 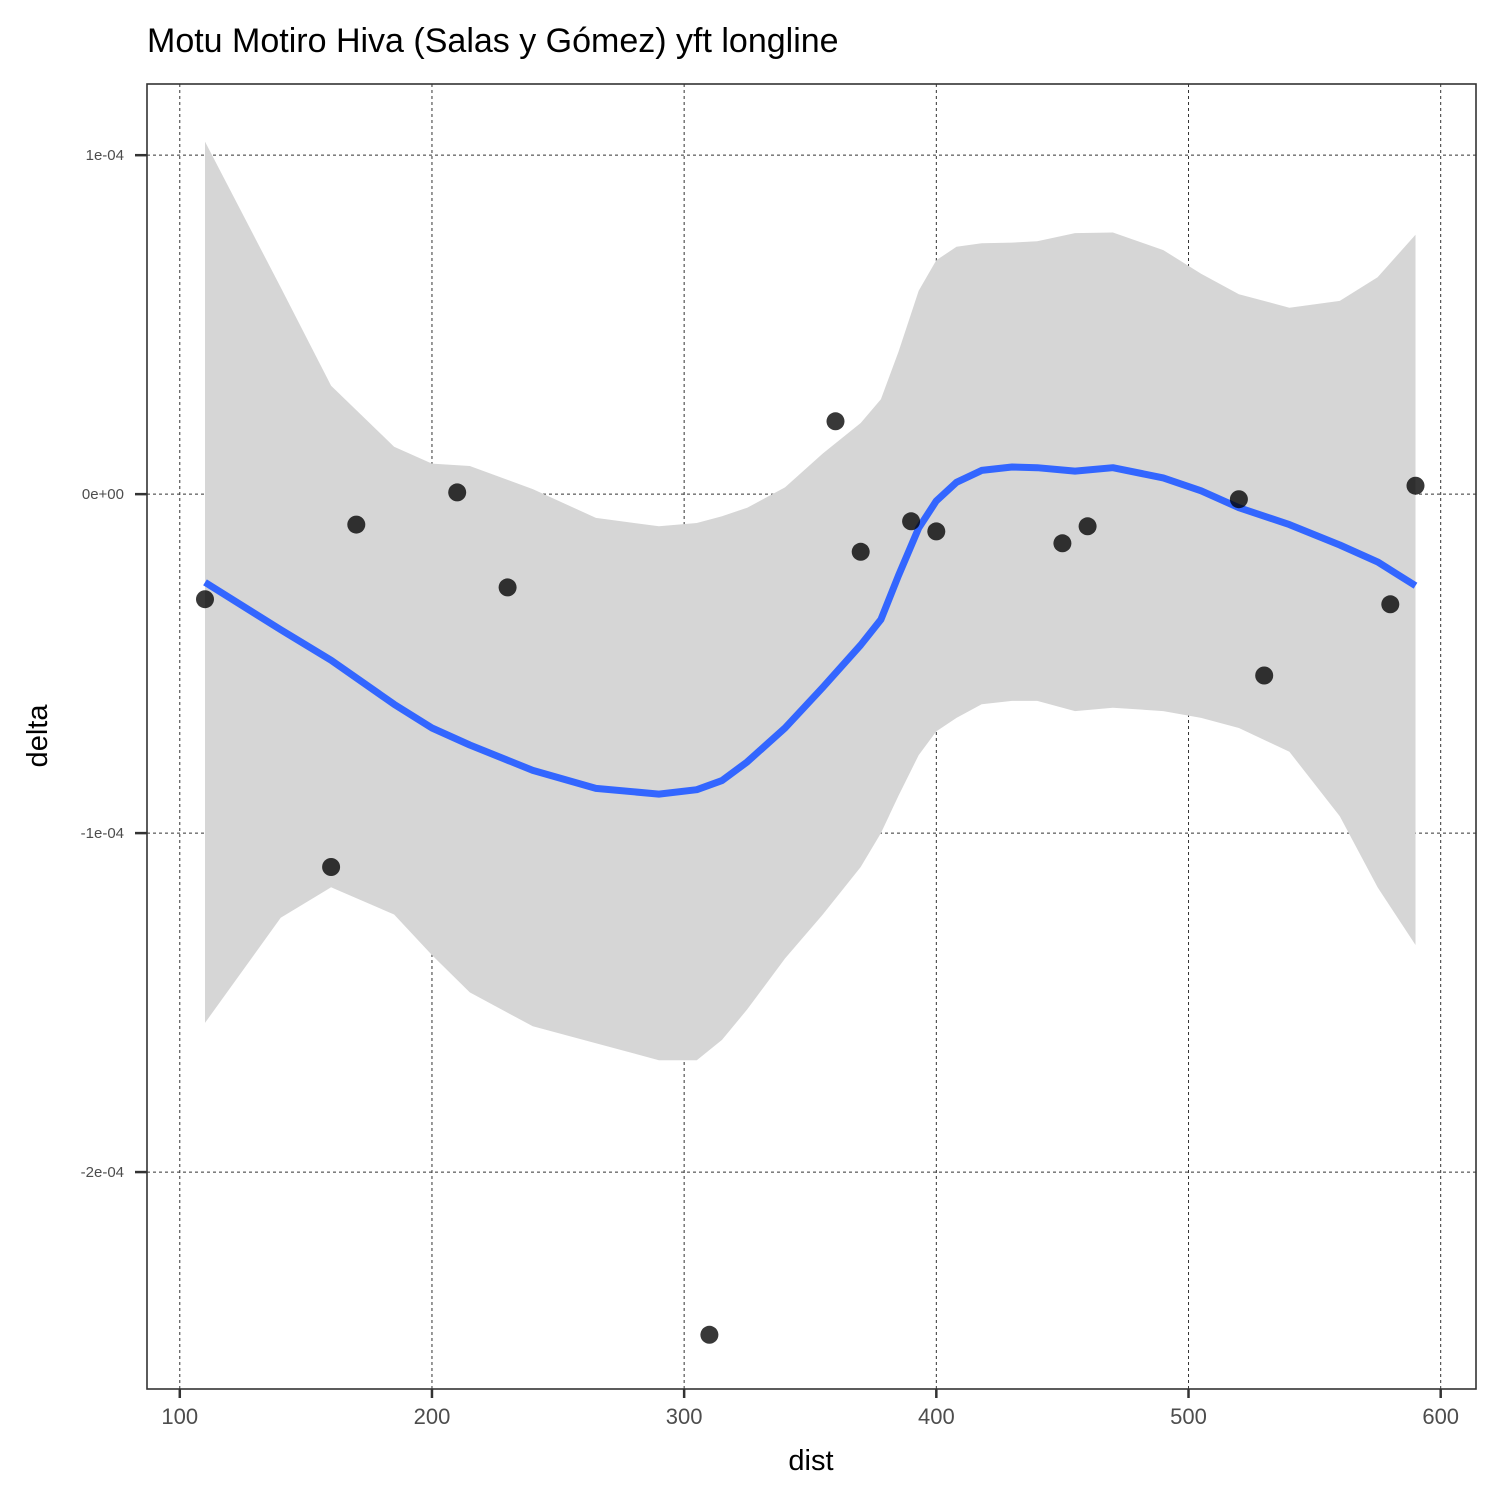 I want to click on x-axis: 100 200 300 400 500 600, so click(x=810, y=1409).